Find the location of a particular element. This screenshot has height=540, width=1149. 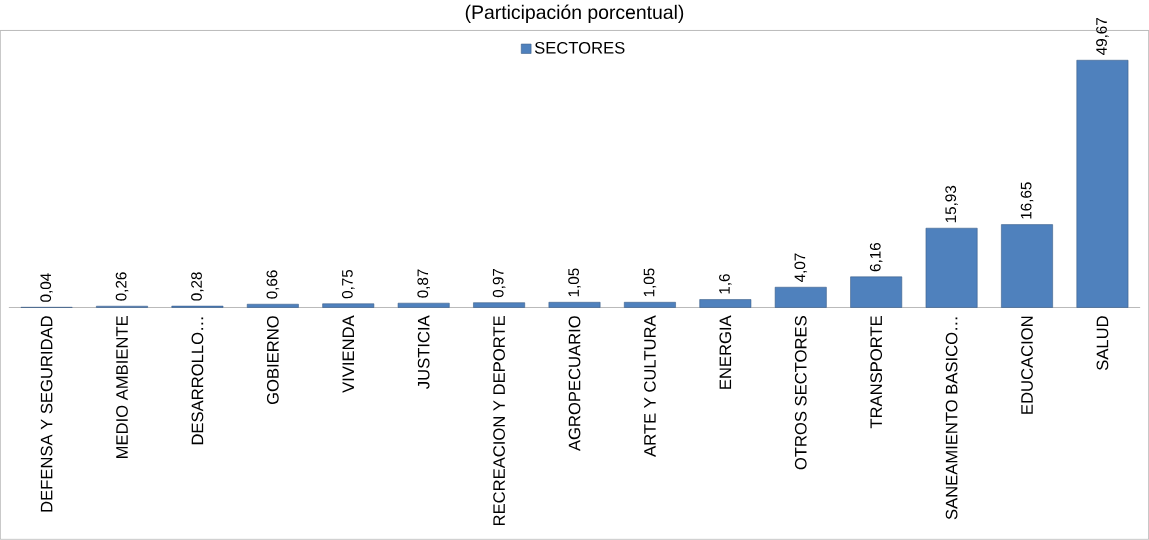

data-label: 1,6 is located at coordinates (725, 284).